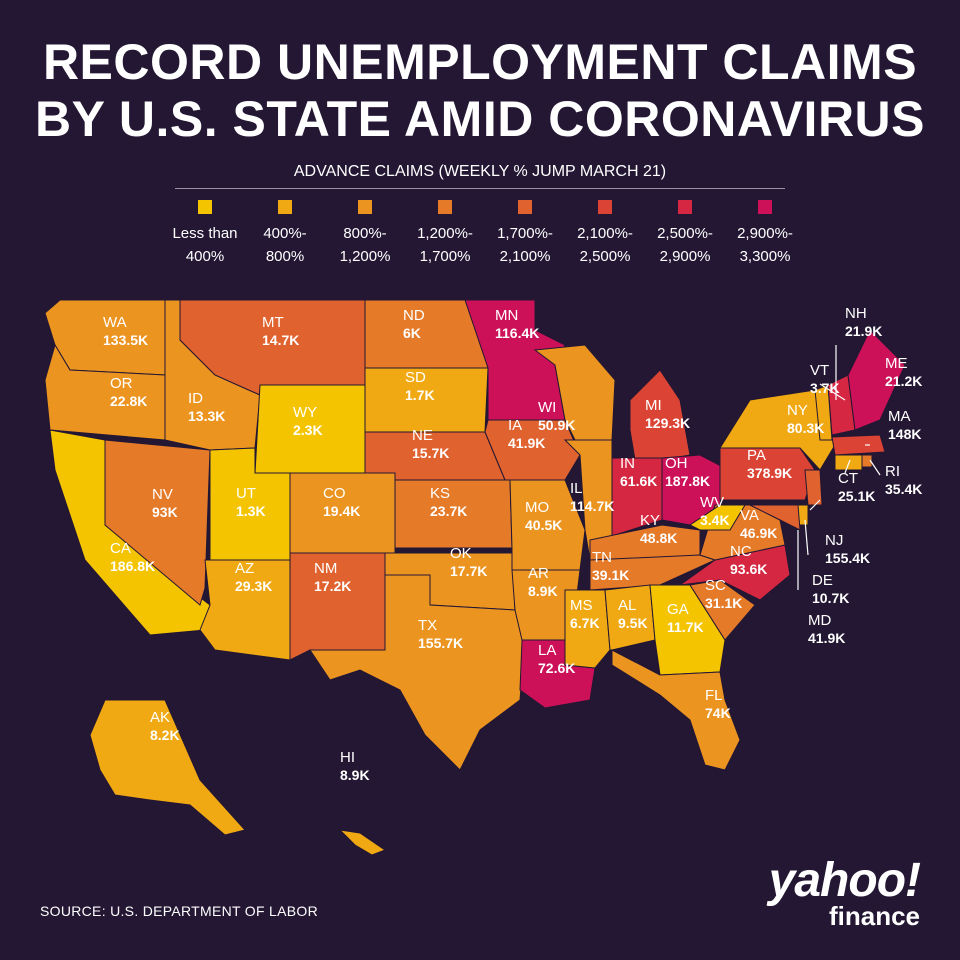 The width and height of the screenshot is (960, 960). I want to click on state-abbr: CT, so click(848, 478).